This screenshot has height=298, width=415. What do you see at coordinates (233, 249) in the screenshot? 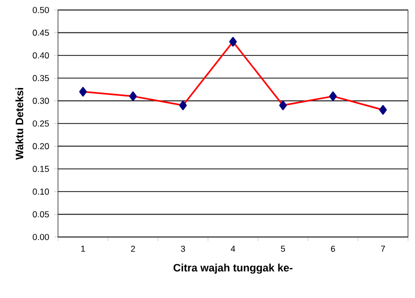
I see `x-tick-label: 4` at bounding box center [233, 249].